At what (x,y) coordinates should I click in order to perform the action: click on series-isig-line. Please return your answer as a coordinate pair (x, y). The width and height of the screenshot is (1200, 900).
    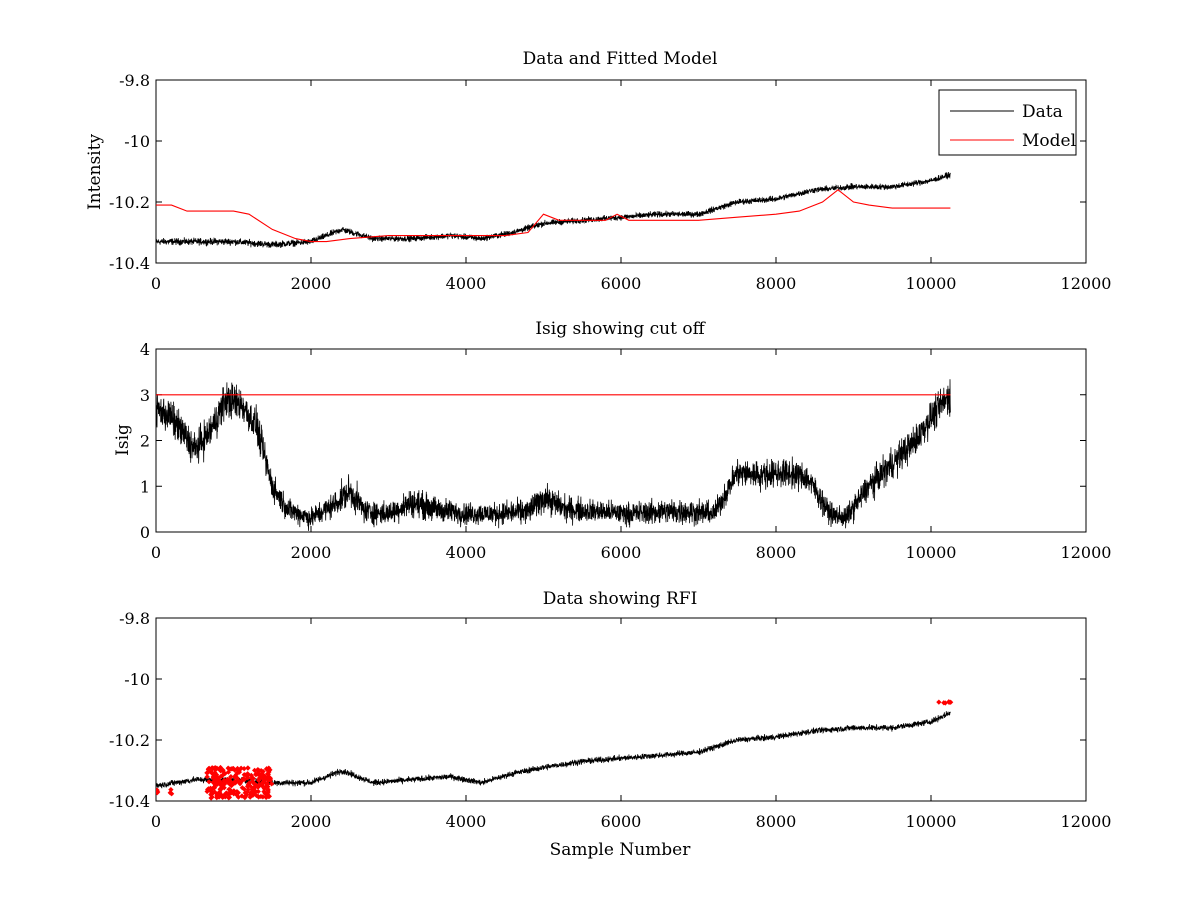
    Looking at the image, I should click on (553, 455).